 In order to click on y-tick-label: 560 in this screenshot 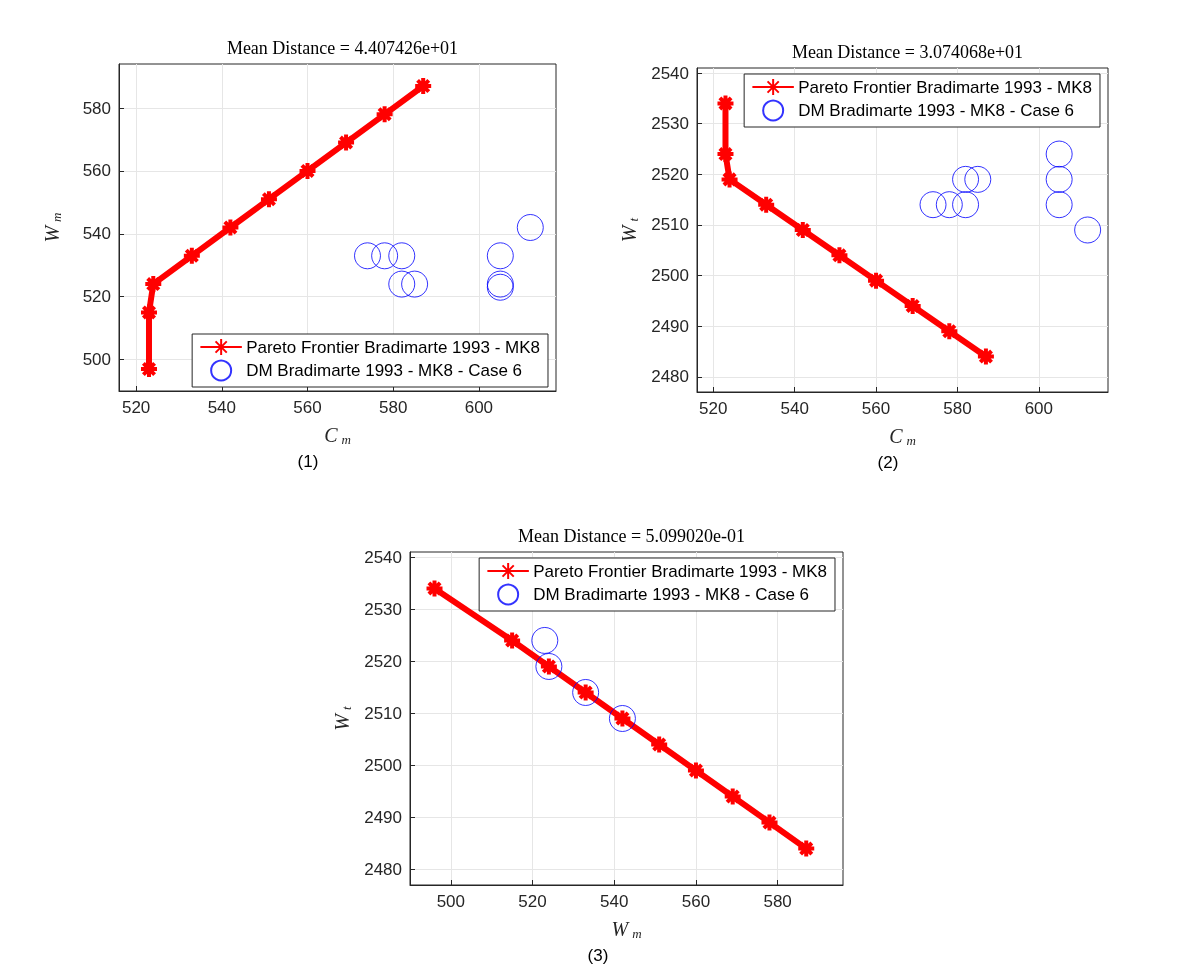, I will do `click(96, 171)`.